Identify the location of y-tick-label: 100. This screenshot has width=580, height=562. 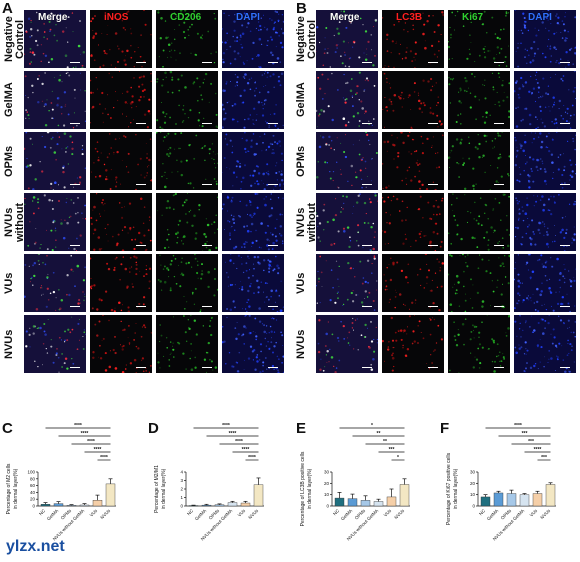
(31, 472).